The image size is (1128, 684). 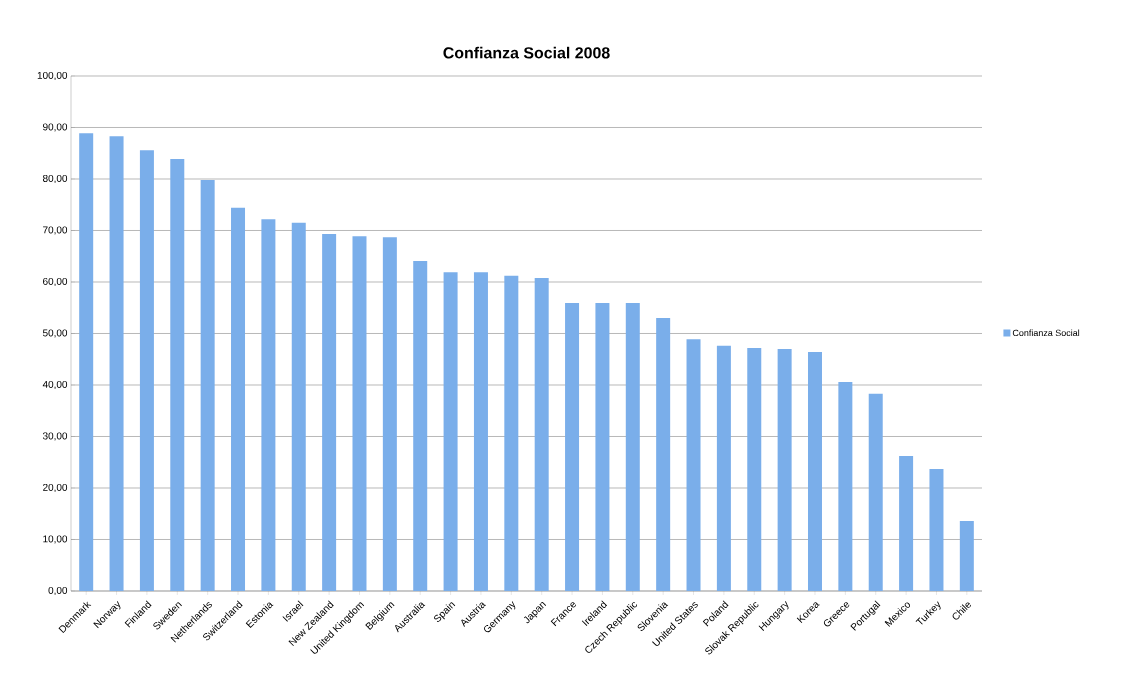 I want to click on legend-label: Confianza Social, so click(x=1046, y=333).